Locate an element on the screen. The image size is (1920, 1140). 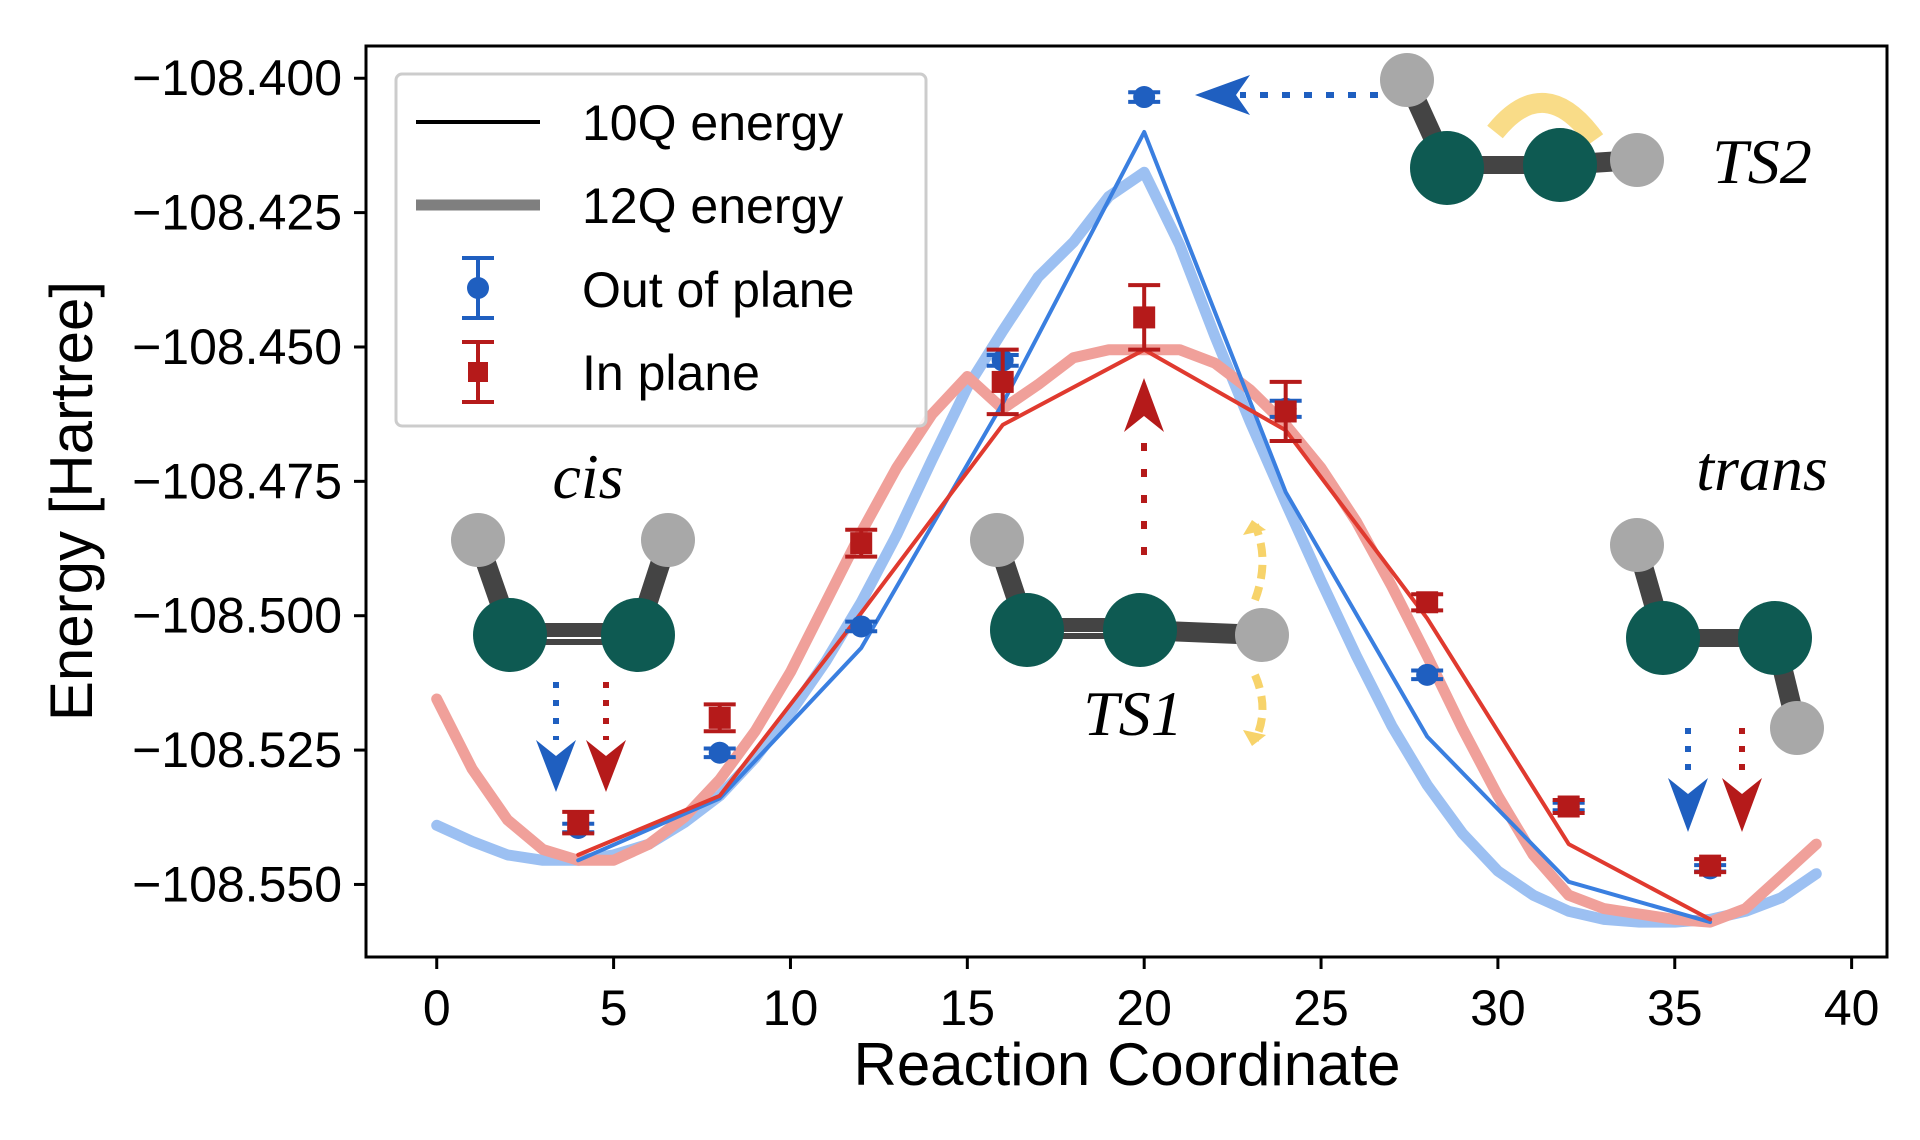
y-tick-label: −108.425 is located at coordinates (237, 213).